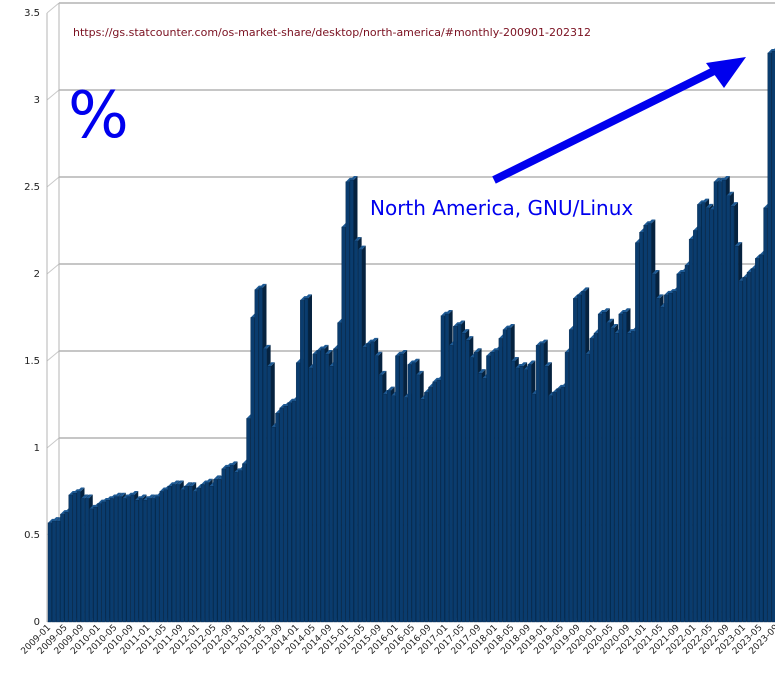 This screenshot has height=673, width=775. What do you see at coordinates (501, 208) in the screenshot?
I see `annotation-label: North America, GNU/Linux` at bounding box center [501, 208].